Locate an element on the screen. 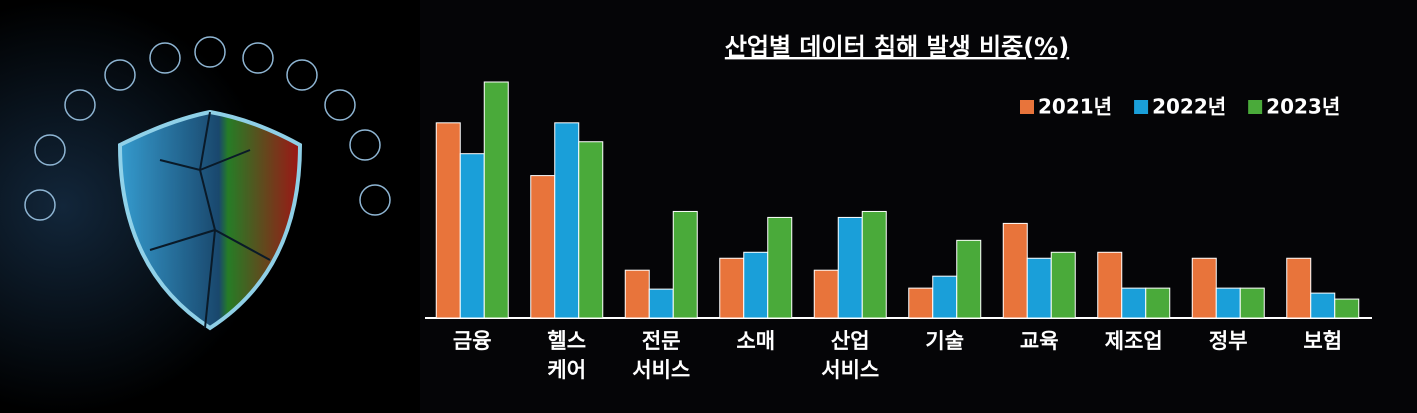 This screenshot has height=413, width=1417. x-tick-label: 소매 is located at coordinates (755, 341).